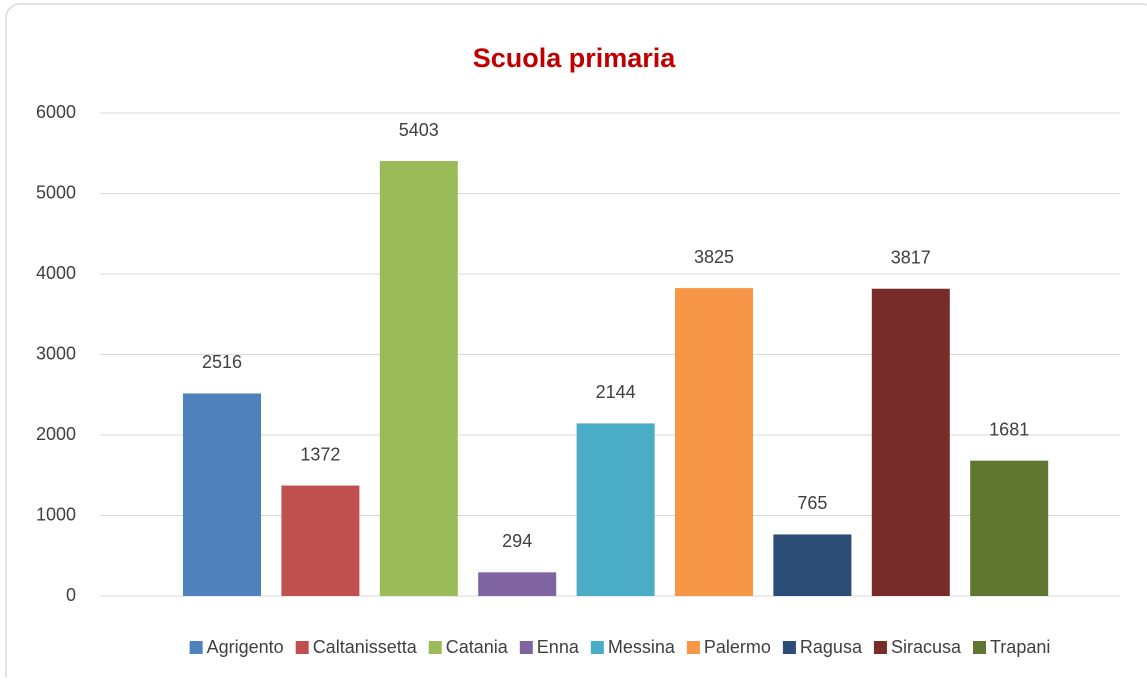  What do you see at coordinates (831, 647) in the screenshot?
I see `legend-label: Ragusa` at bounding box center [831, 647].